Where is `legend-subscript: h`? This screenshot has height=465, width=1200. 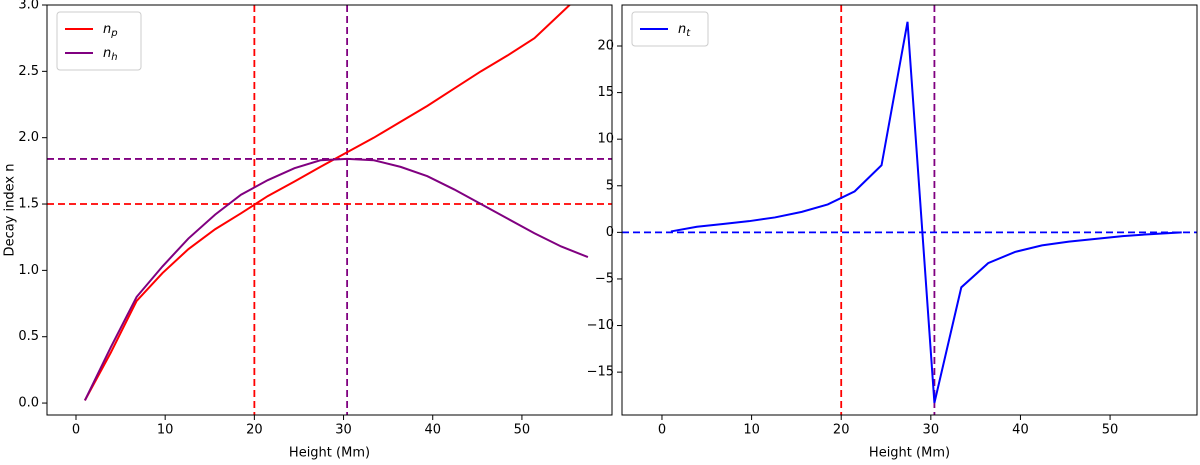
legend-subscript: h is located at coordinates (114, 57).